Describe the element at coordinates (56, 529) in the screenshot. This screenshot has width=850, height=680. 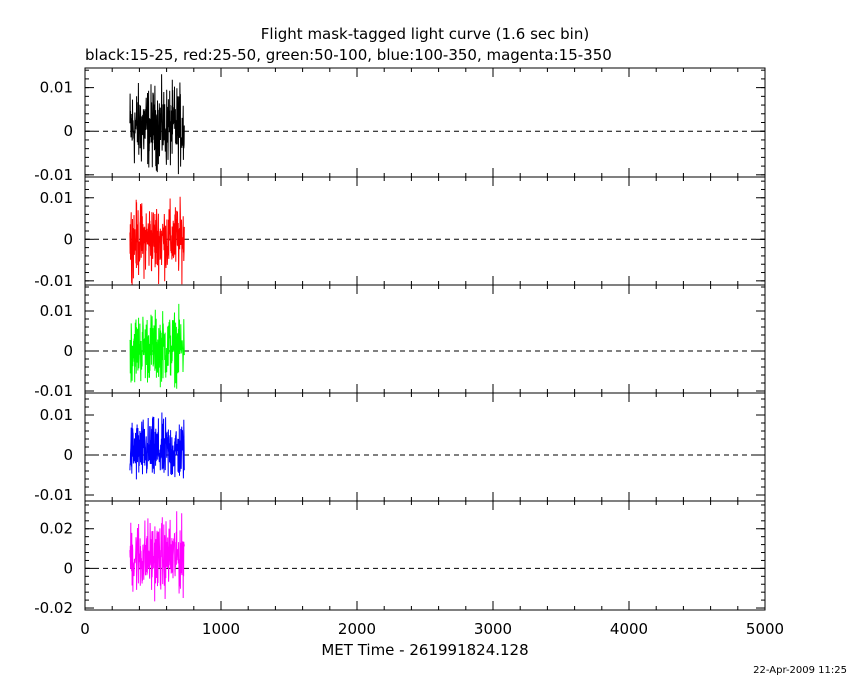
I see `y-tick-label: 0.02` at that location.